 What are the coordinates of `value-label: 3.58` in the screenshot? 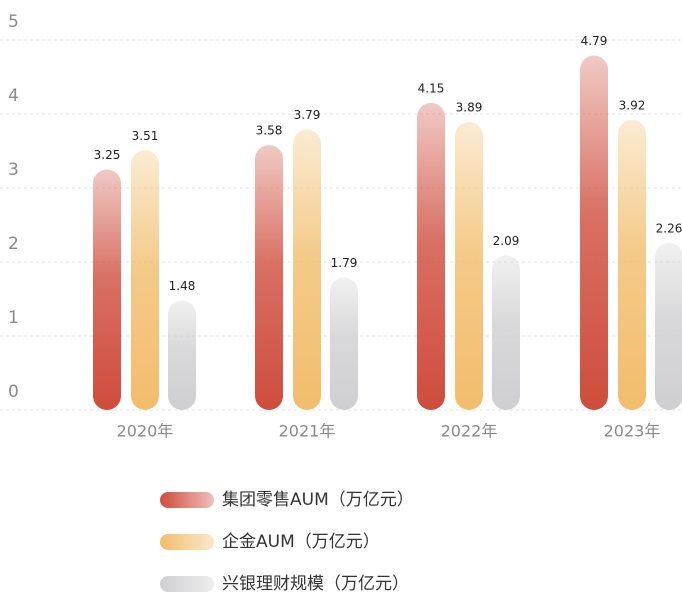 It's located at (269, 131).